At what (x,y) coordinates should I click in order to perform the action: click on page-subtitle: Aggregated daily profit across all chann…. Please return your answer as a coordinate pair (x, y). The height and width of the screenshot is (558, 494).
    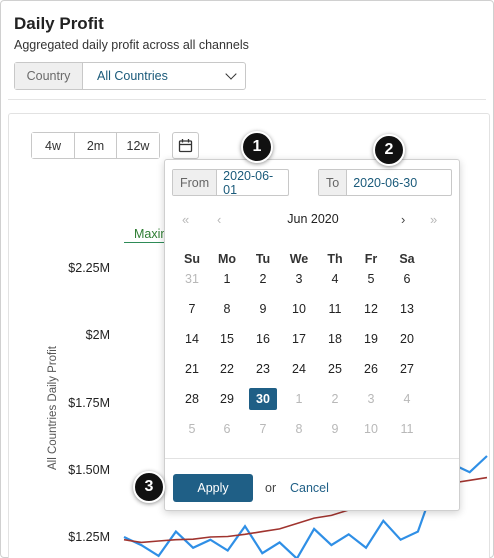
    Looking at the image, I should click on (131, 45).